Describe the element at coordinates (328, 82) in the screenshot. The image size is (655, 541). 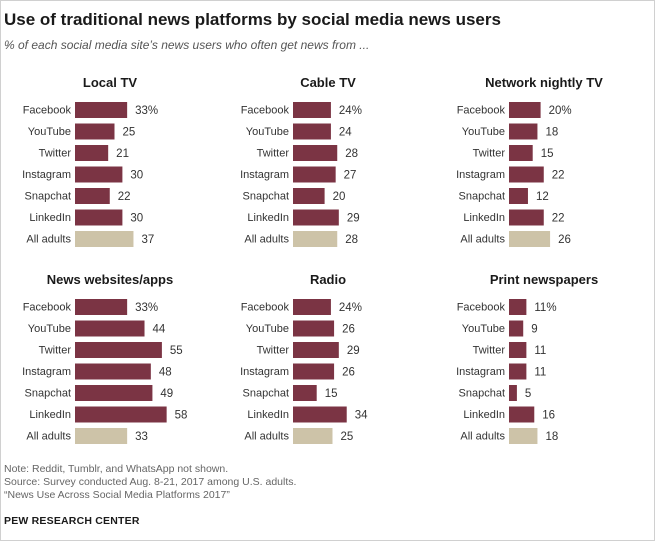
I see `panel-title: Cable TV` at that location.